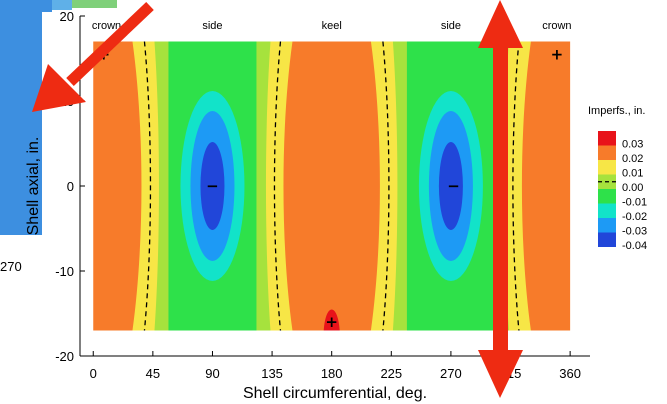 The width and height of the screenshot is (667, 404). I want to click on y-axis-label: Shell axial, in., so click(33, 186).